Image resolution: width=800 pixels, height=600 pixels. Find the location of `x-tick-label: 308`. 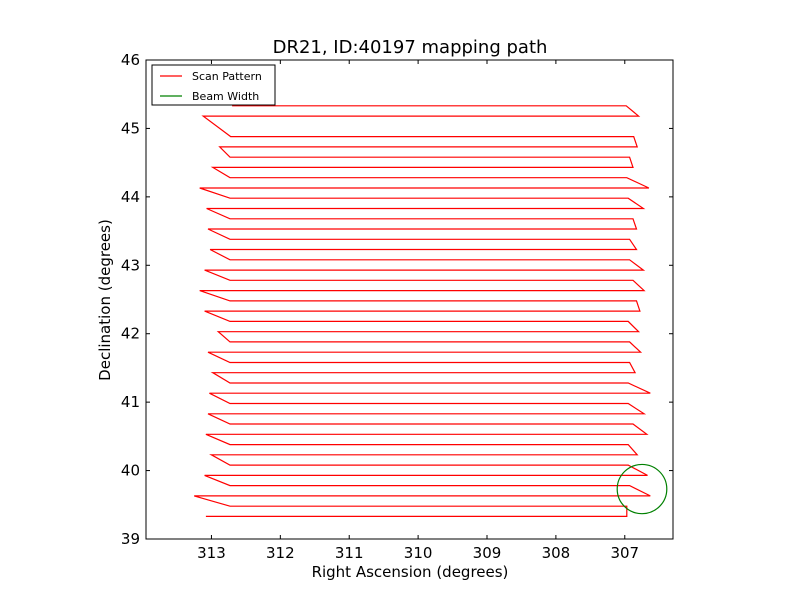

x-tick-label: 308 is located at coordinates (556, 553).